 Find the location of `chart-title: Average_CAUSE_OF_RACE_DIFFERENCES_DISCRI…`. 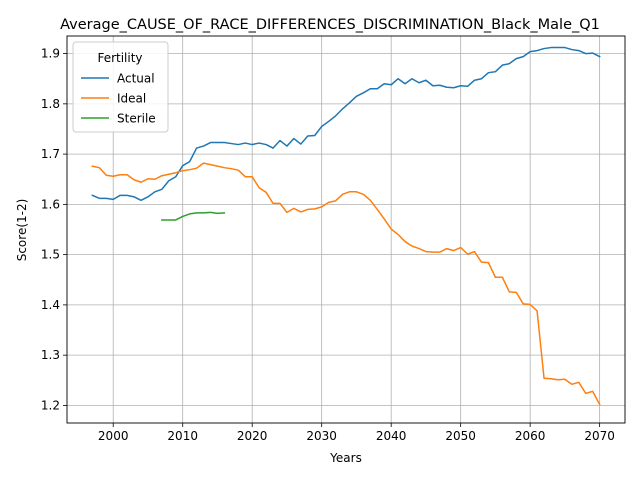

chart-title: Average_CAUSE_OF_RACE_DIFFERENCES_DISCRI… is located at coordinates (330, 25).